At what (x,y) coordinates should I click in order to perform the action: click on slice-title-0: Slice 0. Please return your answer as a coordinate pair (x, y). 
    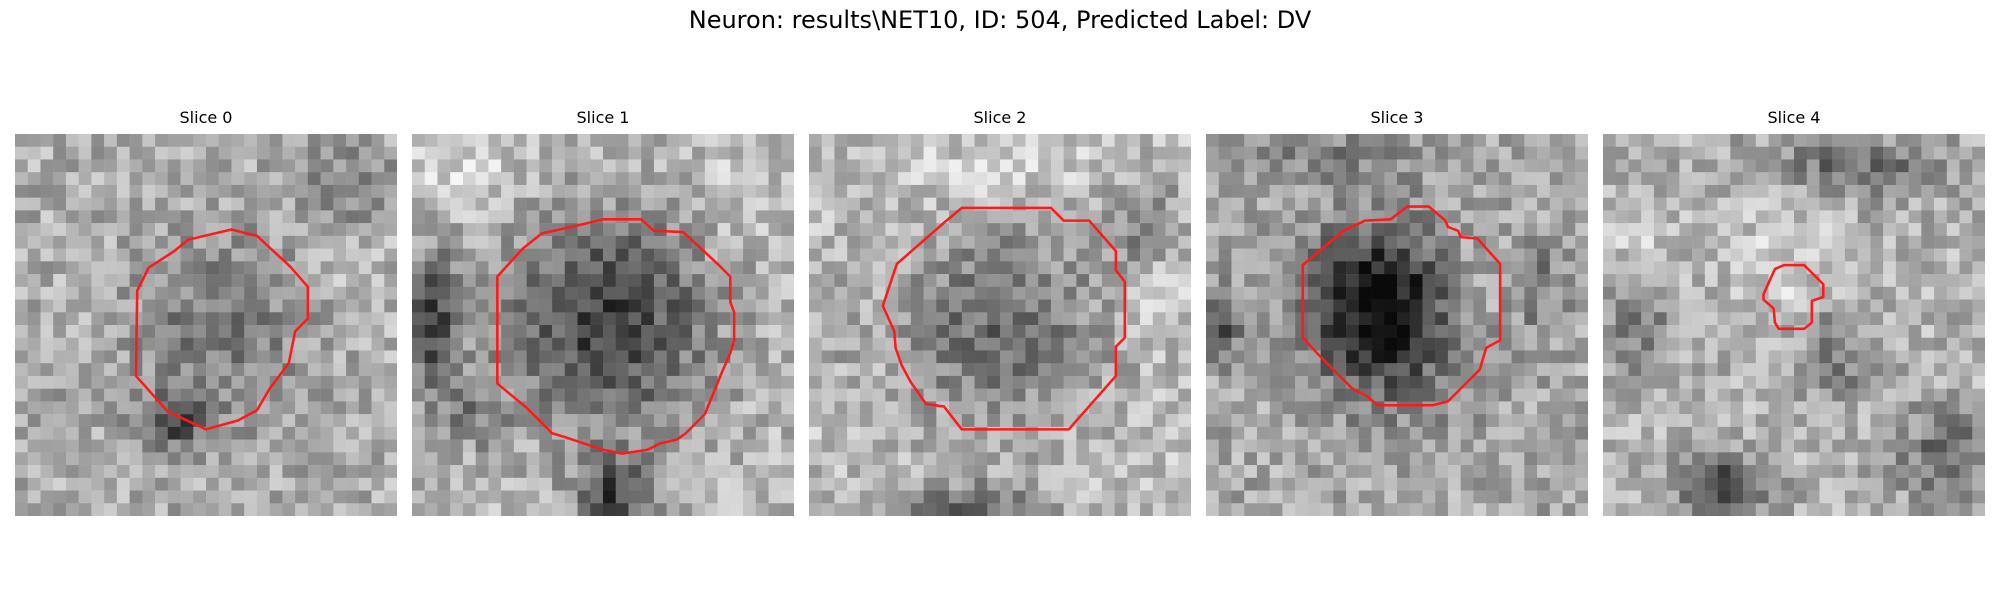
    Looking at the image, I should click on (206, 117).